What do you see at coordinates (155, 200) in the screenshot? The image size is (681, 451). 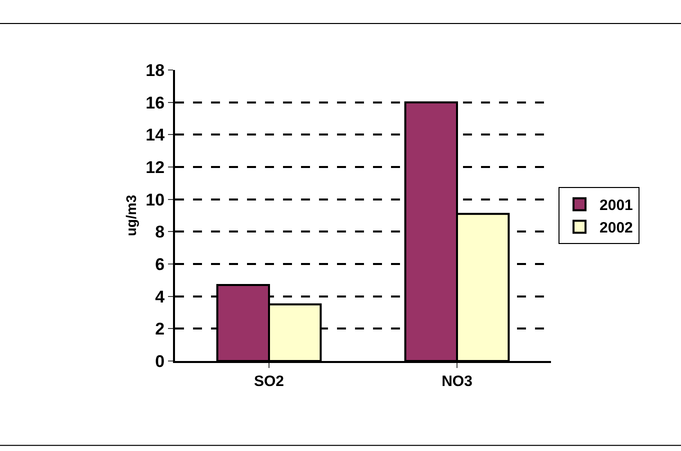 I see `y-tick-label: 10` at bounding box center [155, 200].